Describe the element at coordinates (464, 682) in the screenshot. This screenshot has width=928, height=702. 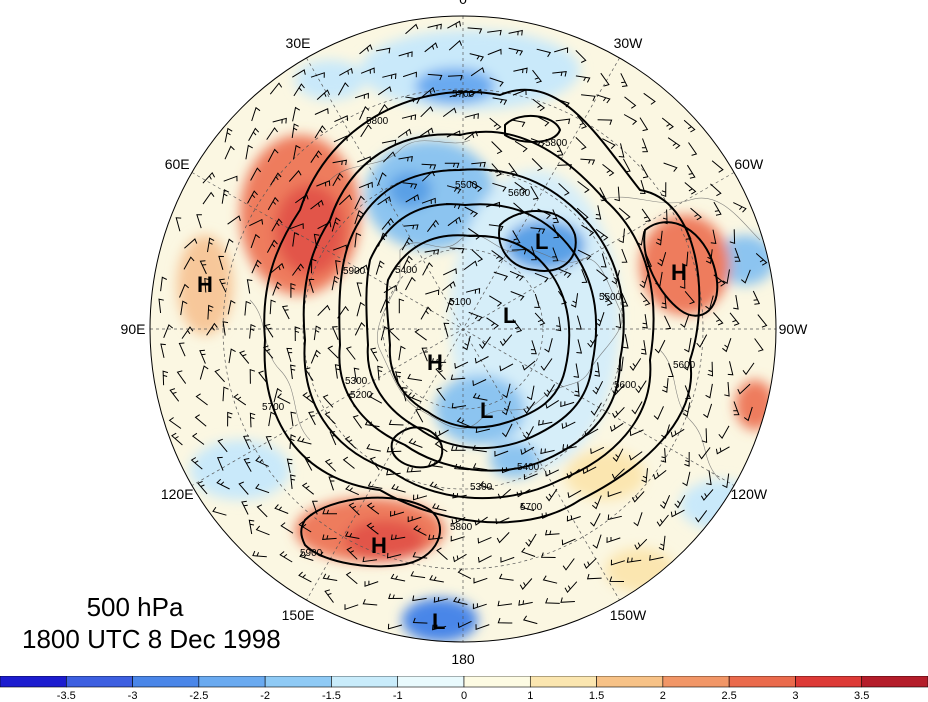
I see `color-bar-boxes` at that location.